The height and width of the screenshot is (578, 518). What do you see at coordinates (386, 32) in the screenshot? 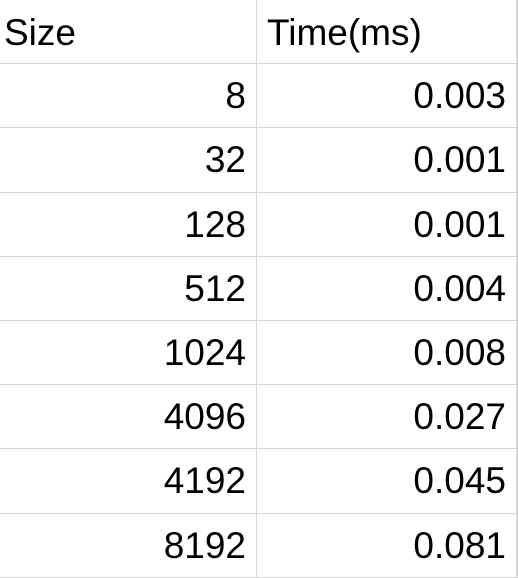
I see `header-cell-time: Time(ms)` at bounding box center [386, 32].